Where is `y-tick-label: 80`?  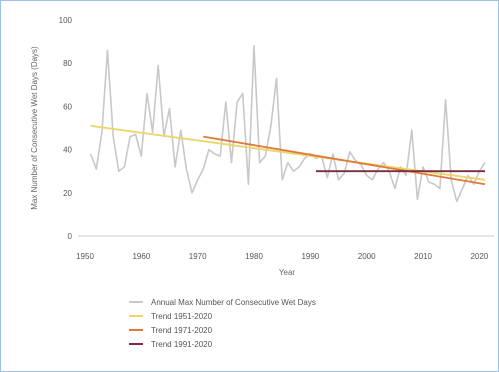
y-tick-label: 80 is located at coordinates (67, 63).